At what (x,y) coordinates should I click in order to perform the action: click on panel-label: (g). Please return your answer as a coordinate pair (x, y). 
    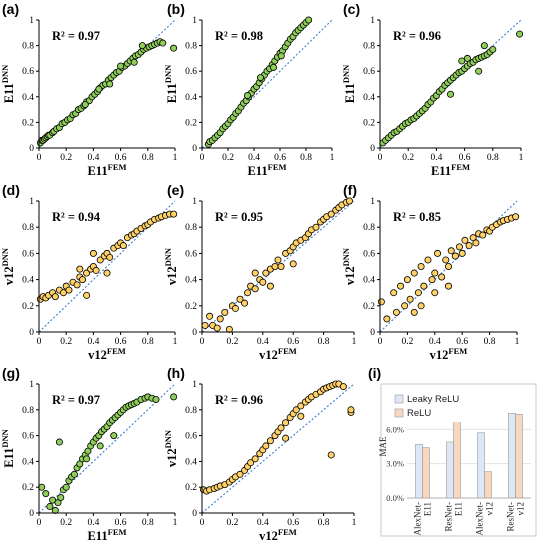
    Looking at the image, I should click on (11, 373).